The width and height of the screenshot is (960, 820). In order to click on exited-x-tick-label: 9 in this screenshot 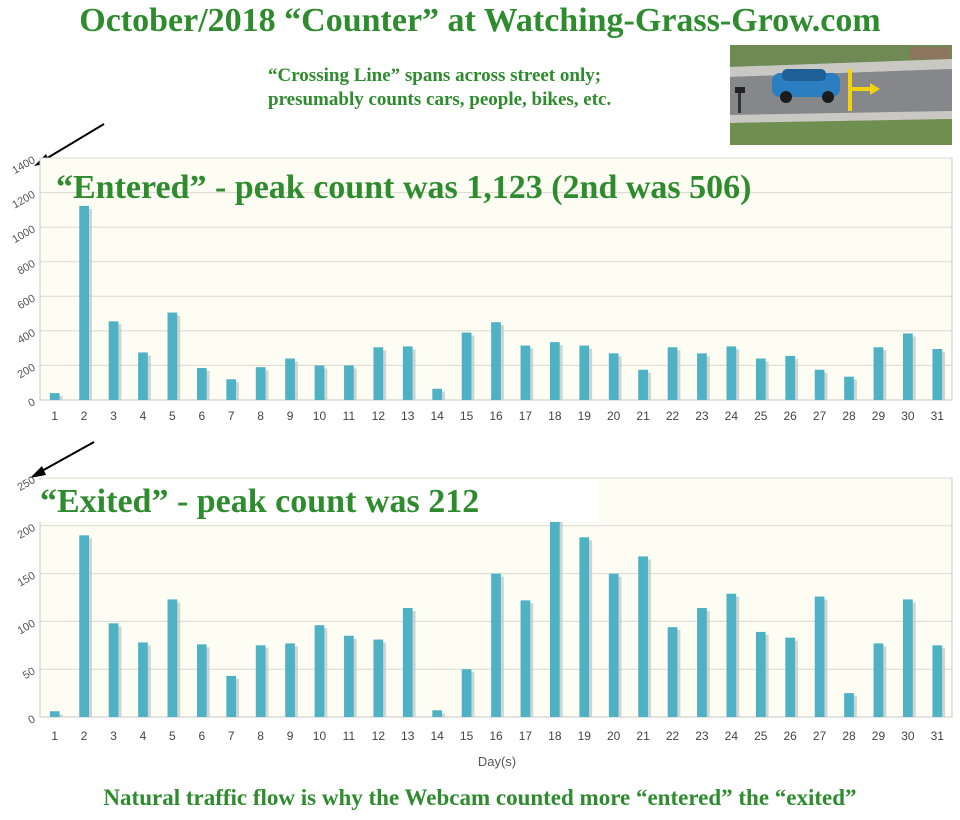, I will do `click(290, 736)`.